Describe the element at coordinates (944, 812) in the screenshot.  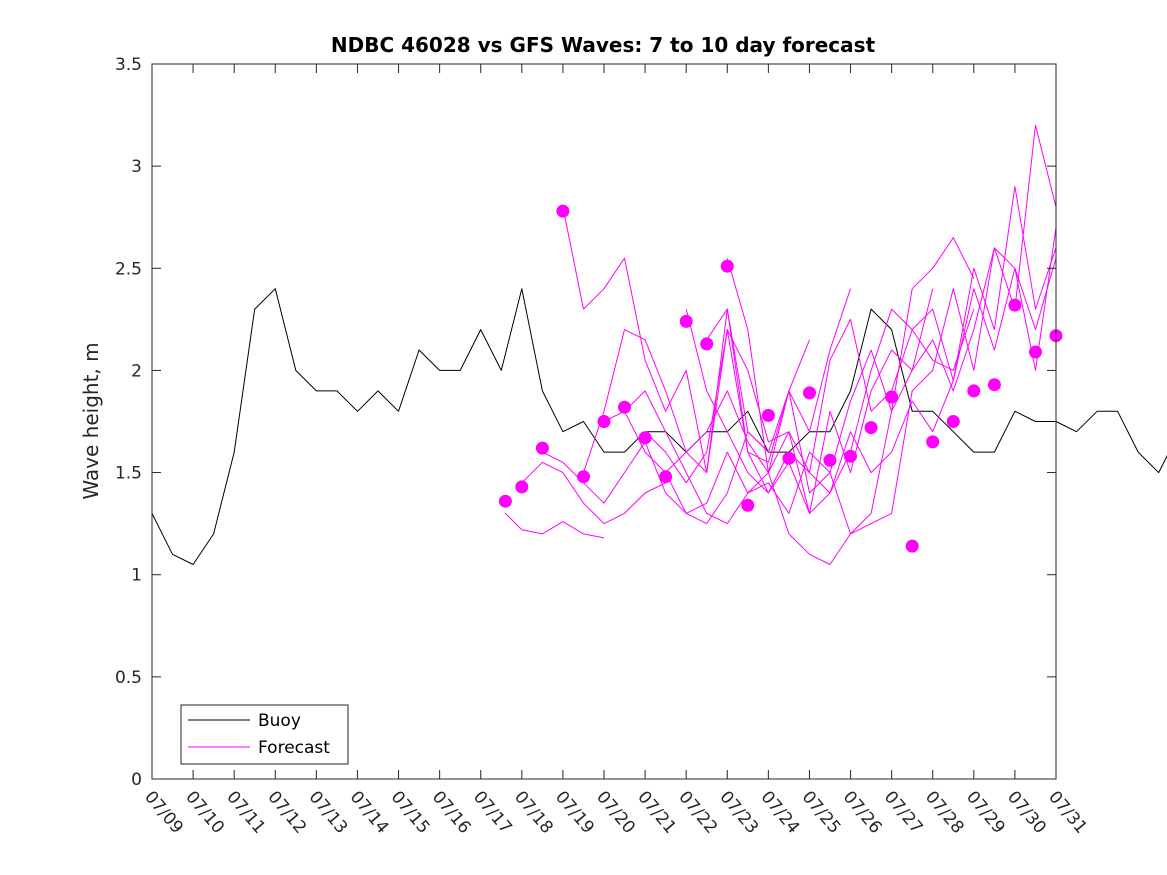
I see `x-tick-label: 07/28` at that location.